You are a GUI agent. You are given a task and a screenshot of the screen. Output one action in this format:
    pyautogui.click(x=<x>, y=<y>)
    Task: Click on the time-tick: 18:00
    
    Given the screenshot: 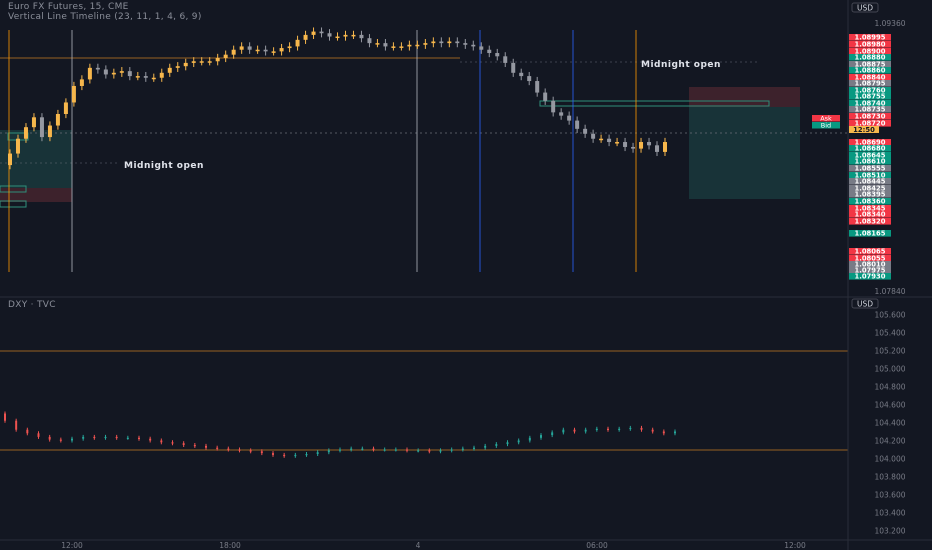 What is the action you would take?
    pyautogui.click(x=230, y=545)
    